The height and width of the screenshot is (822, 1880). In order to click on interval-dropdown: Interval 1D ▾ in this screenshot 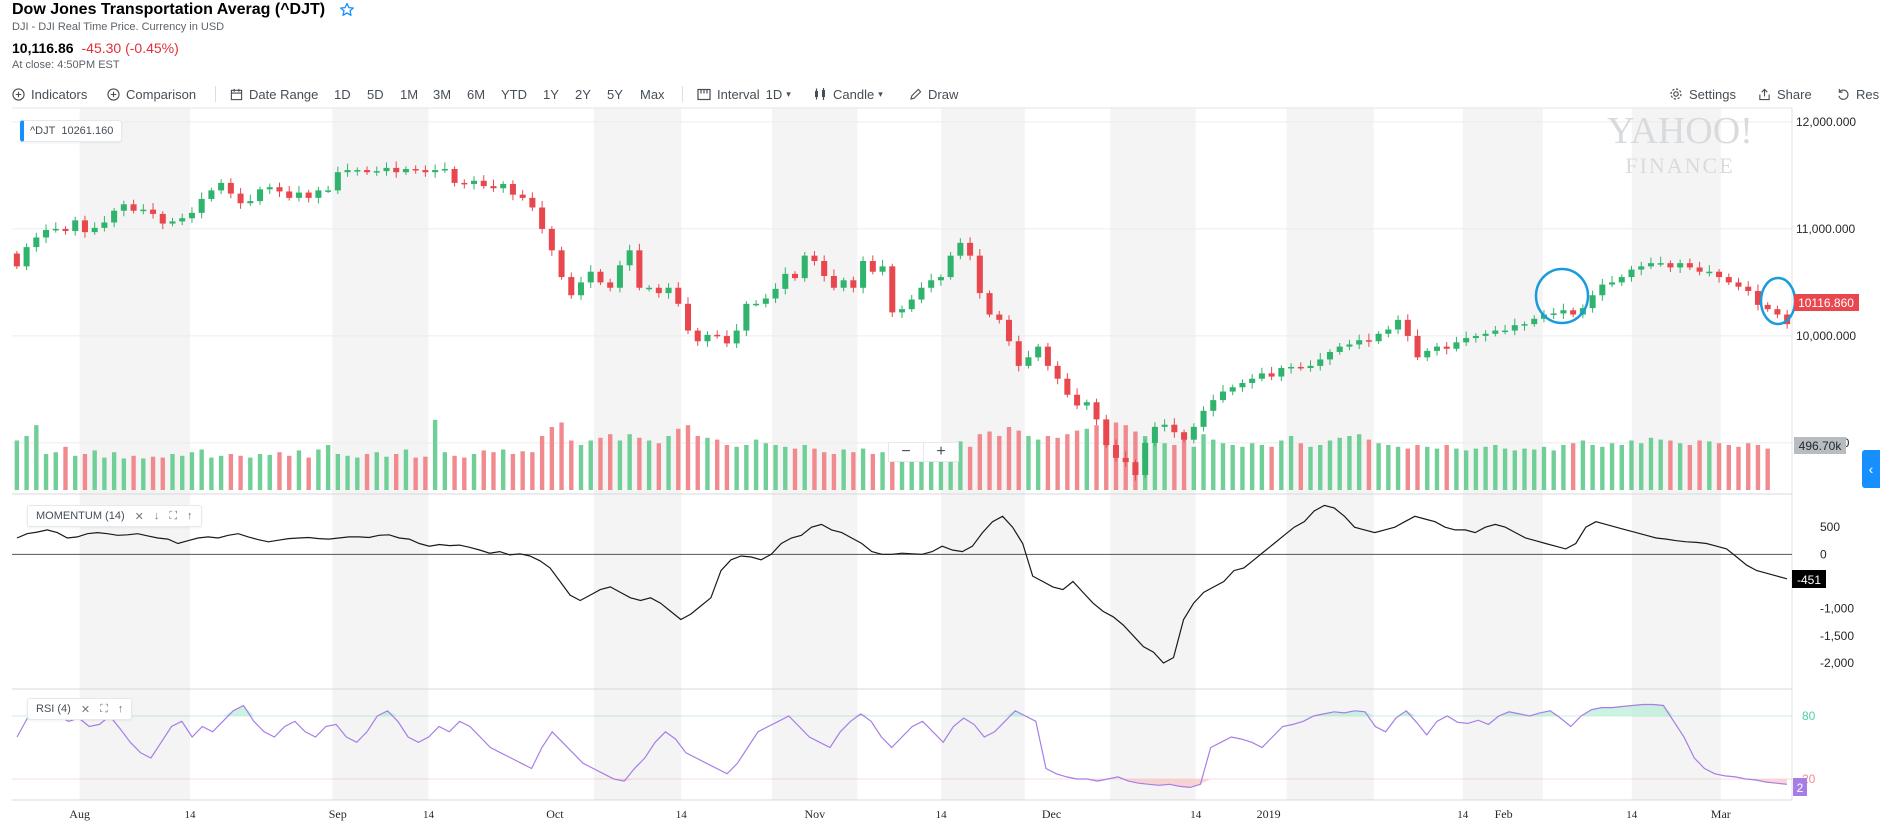, I will do `click(744, 94)`.